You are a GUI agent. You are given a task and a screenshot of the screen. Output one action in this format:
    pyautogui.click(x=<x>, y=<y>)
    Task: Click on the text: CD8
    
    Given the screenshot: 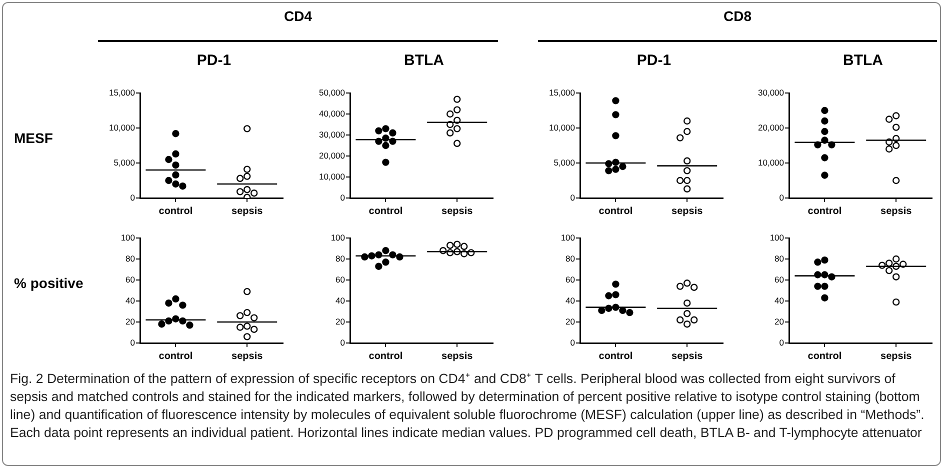 What is the action you would take?
    pyautogui.click(x=737, y=16)
    